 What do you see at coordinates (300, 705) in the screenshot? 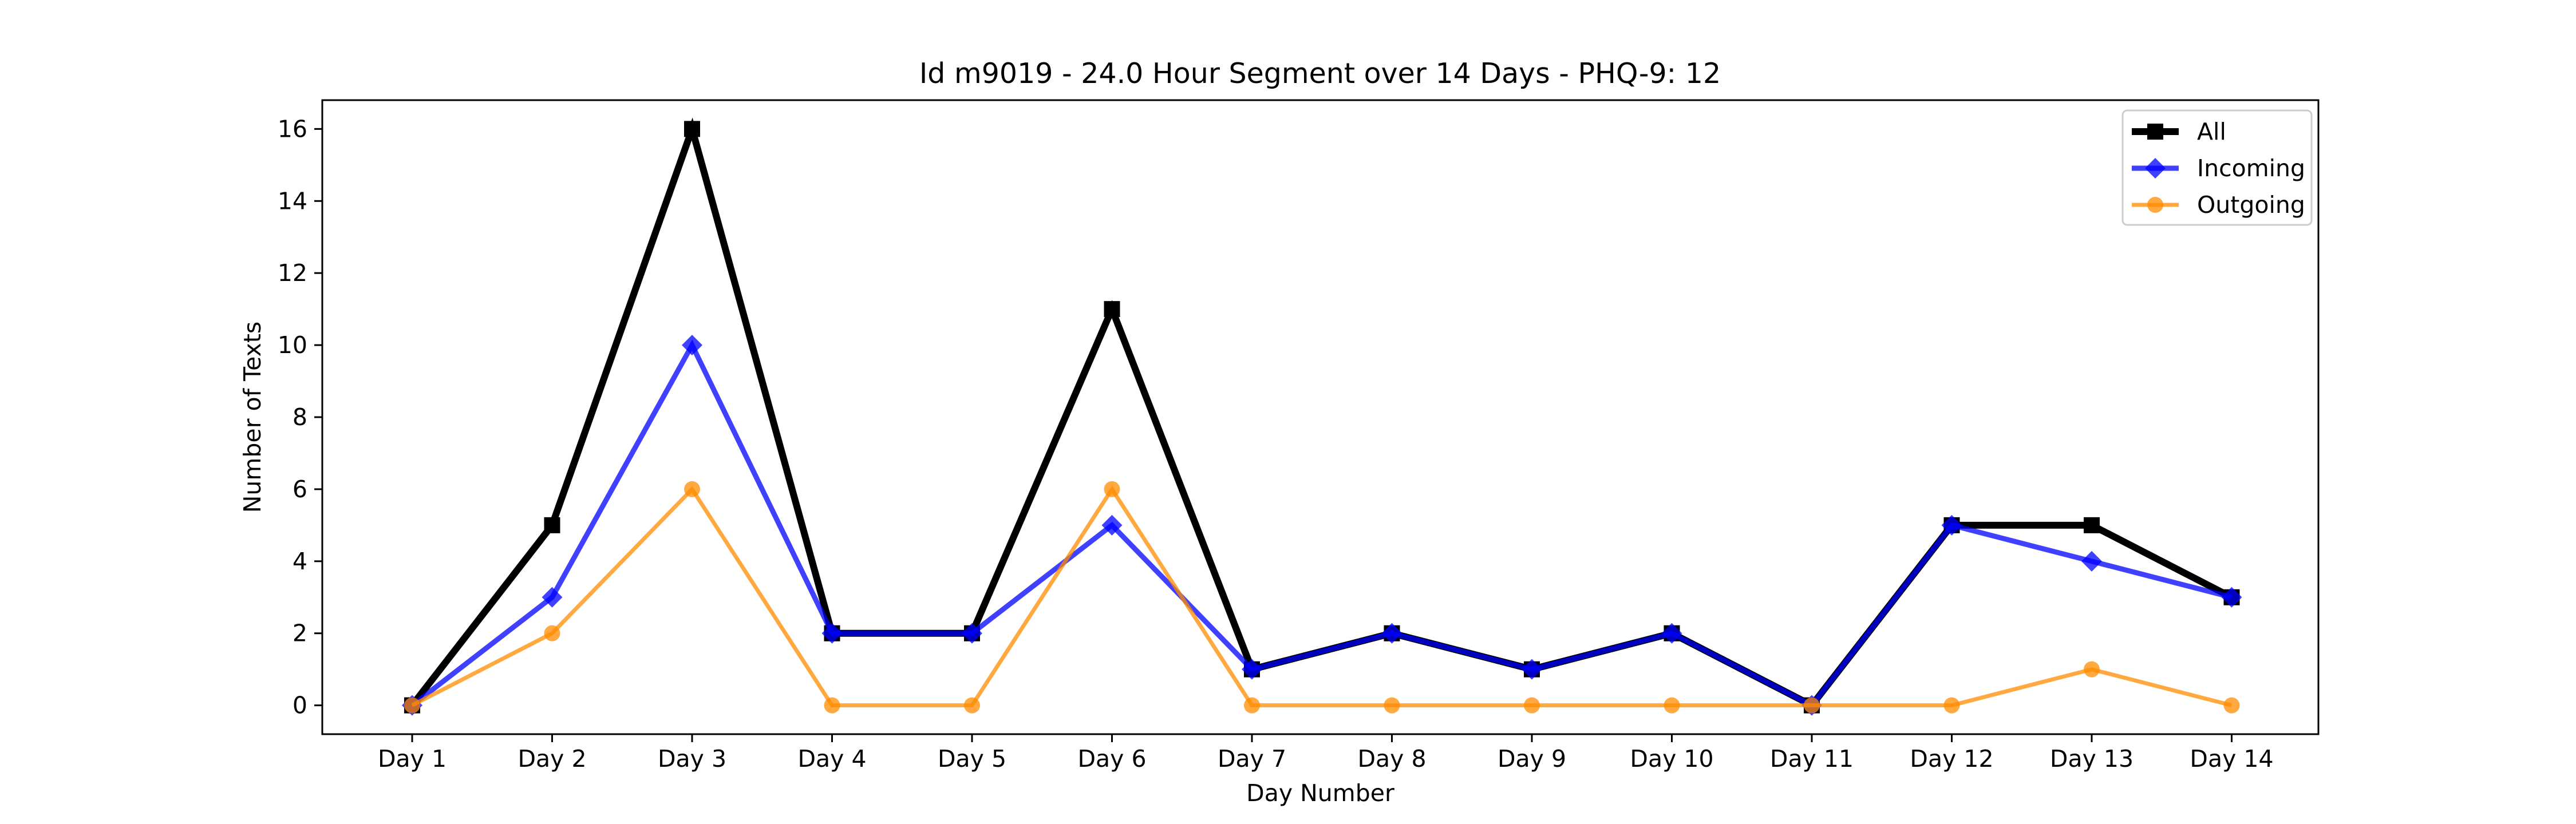
I see `y-tick-label: 0` at bounding box center [300, 705].